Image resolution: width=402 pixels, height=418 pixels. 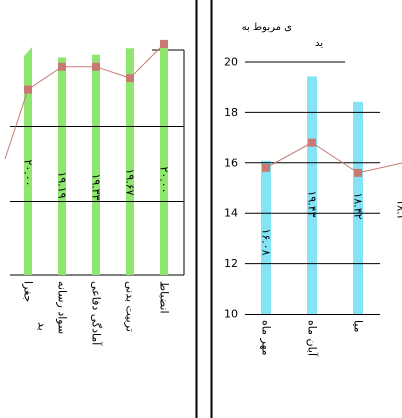 I want to click on right-ytick-label: 12, so click(x=231, y=263).